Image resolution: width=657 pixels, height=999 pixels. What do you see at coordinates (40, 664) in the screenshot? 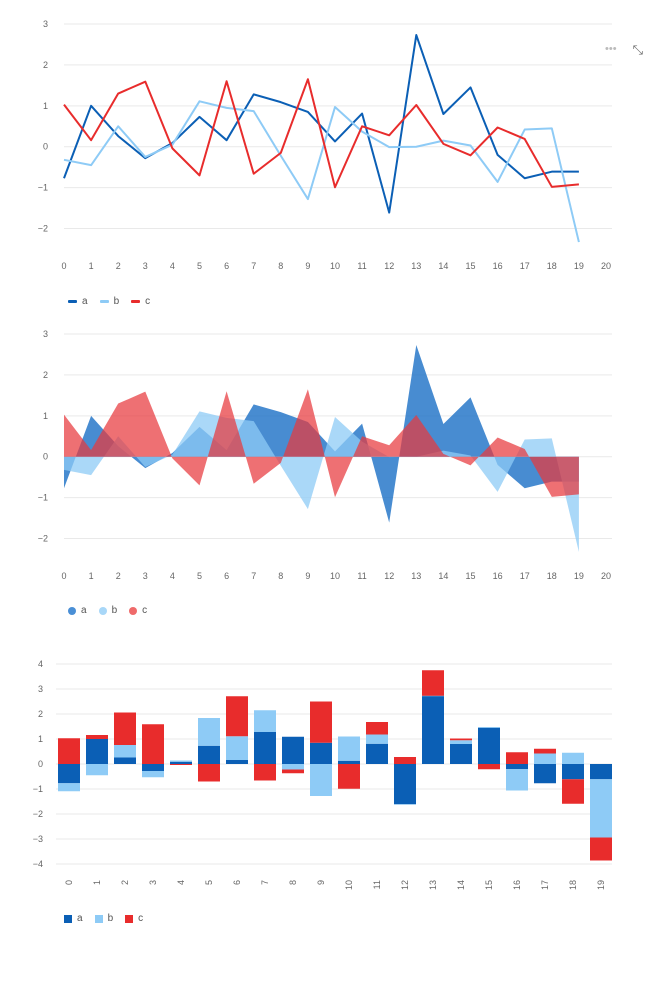
I see `y-tick-label: 4` at bounding box center [40, 664].